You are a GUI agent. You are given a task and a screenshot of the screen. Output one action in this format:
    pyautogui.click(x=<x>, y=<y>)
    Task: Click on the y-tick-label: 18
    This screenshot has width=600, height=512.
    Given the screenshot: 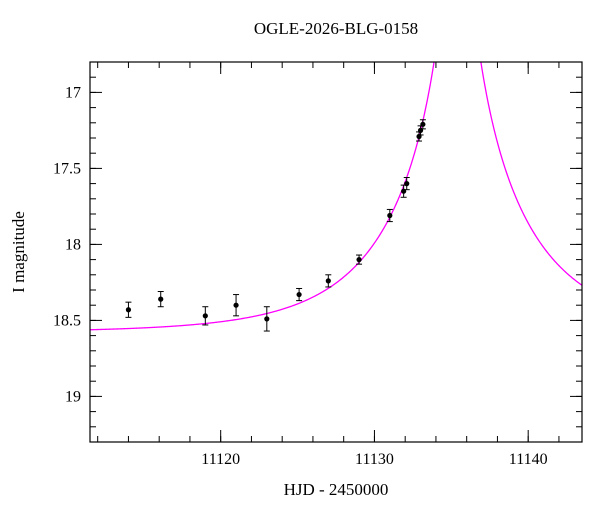 What is the action you would take?
    pyautogui.click(x=73, y=244)
    